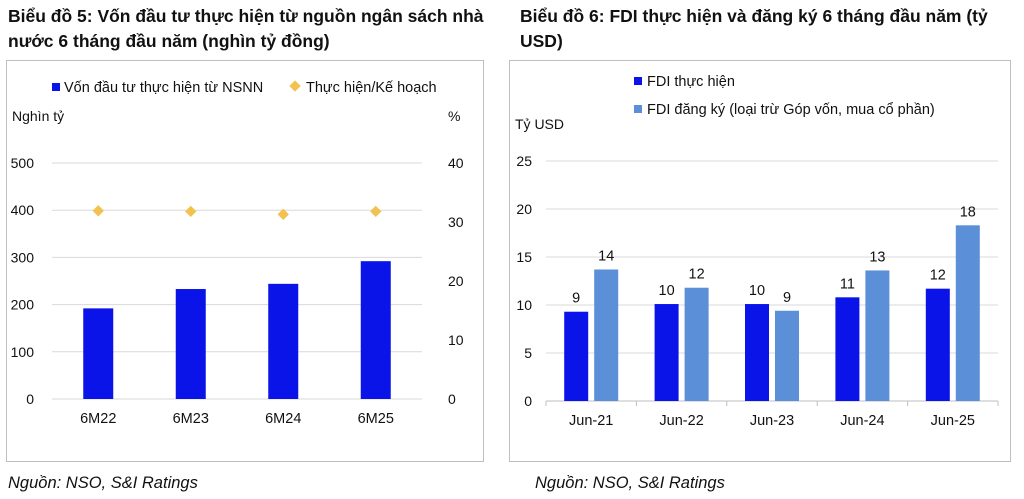 The height and width of the screenshot is (499, 1024). What do you see at coordinates (283, 419) in the screenshot?
I see `x-tick-label: 6M24` at bounding box center [283, 419].